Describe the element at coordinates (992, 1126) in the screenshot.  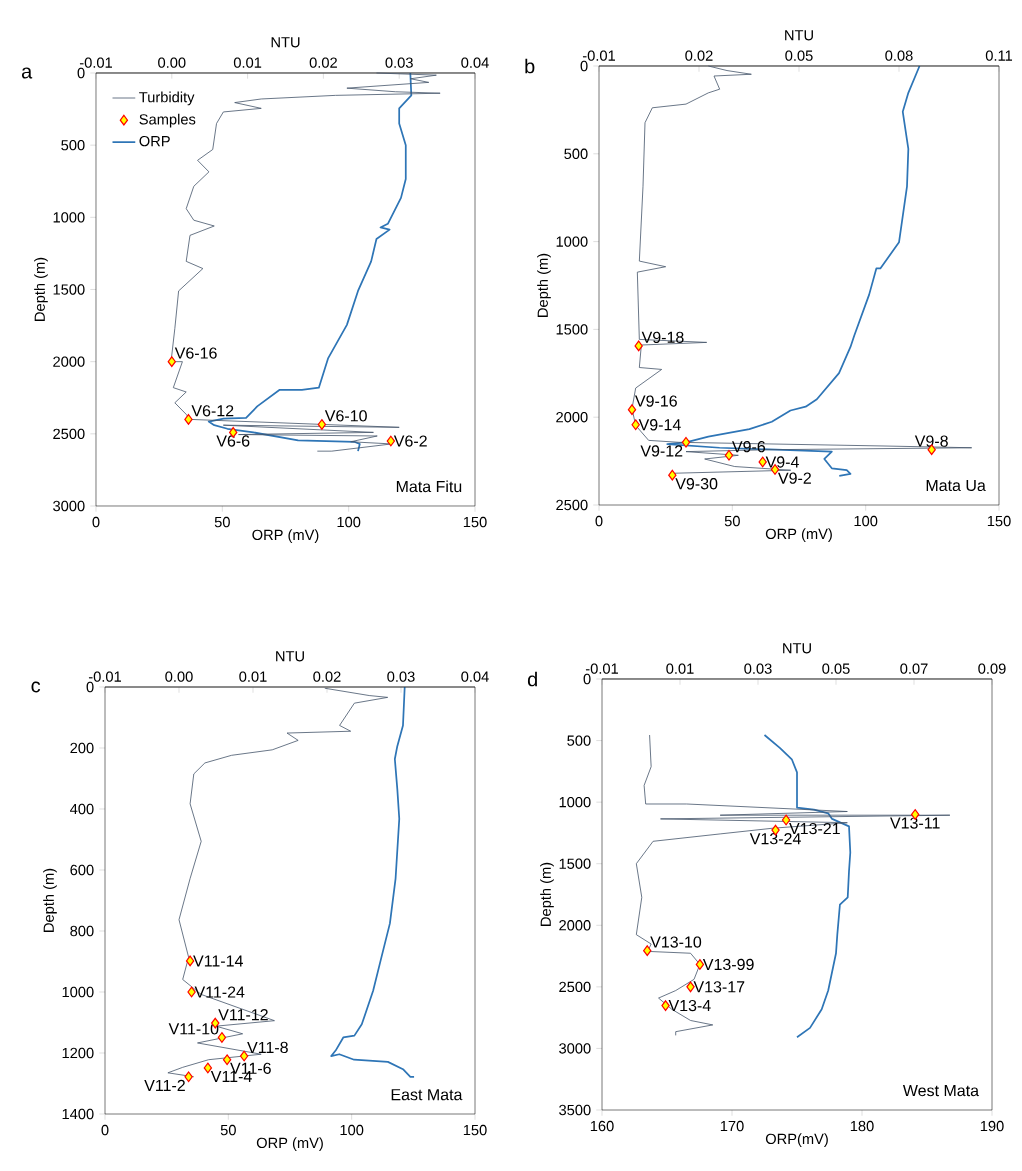
I see `x-tick-label: 190` at that location.